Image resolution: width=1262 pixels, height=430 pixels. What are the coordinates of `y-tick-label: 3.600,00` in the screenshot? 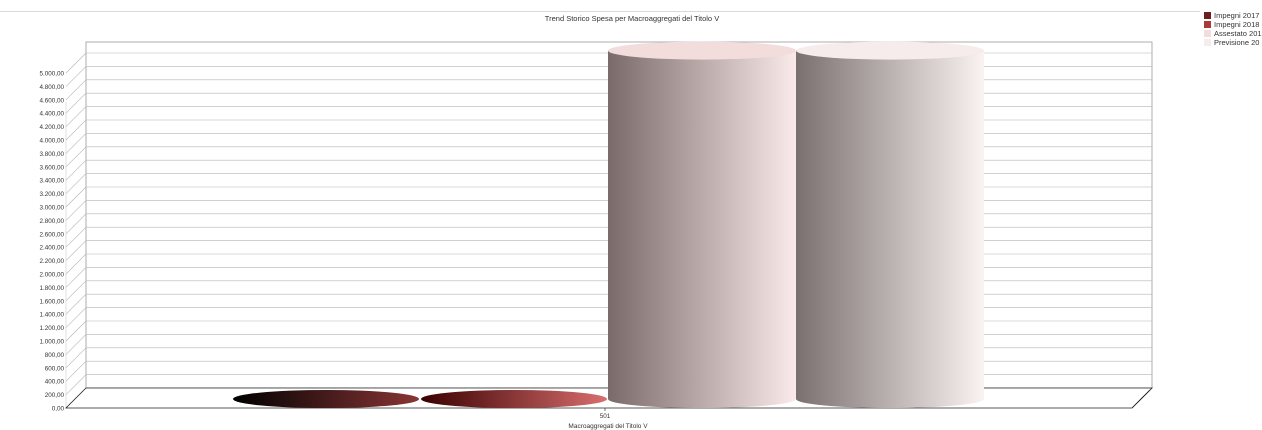 It's located at (51, 167).